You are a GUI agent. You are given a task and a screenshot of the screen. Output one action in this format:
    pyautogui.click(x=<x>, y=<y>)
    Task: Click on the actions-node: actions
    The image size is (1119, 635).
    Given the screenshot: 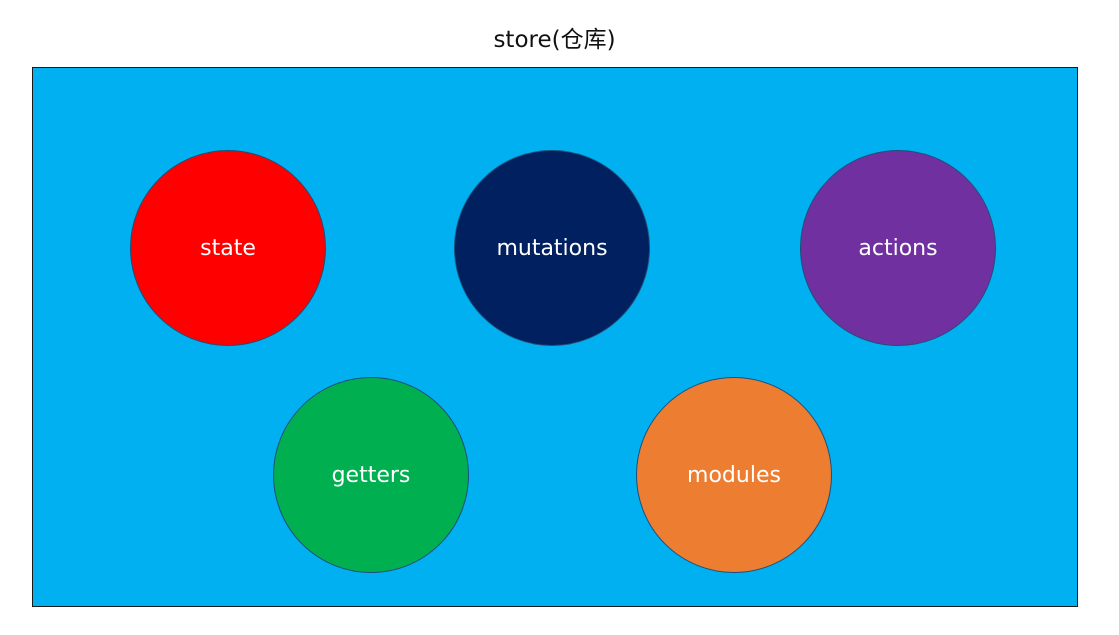 What is the action you would take?
    pyautogui.click(x=898, y=248)
    